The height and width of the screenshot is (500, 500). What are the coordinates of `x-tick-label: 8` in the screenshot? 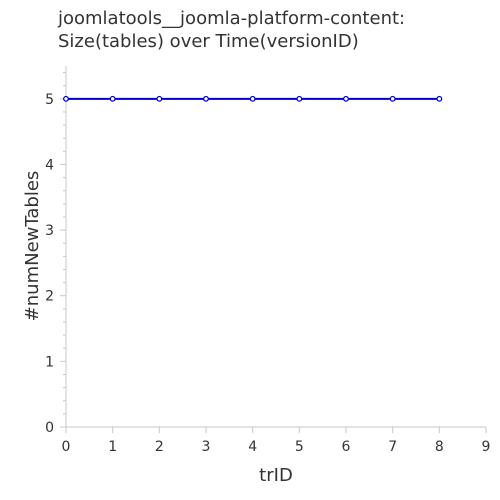 It's located at (439, 447).